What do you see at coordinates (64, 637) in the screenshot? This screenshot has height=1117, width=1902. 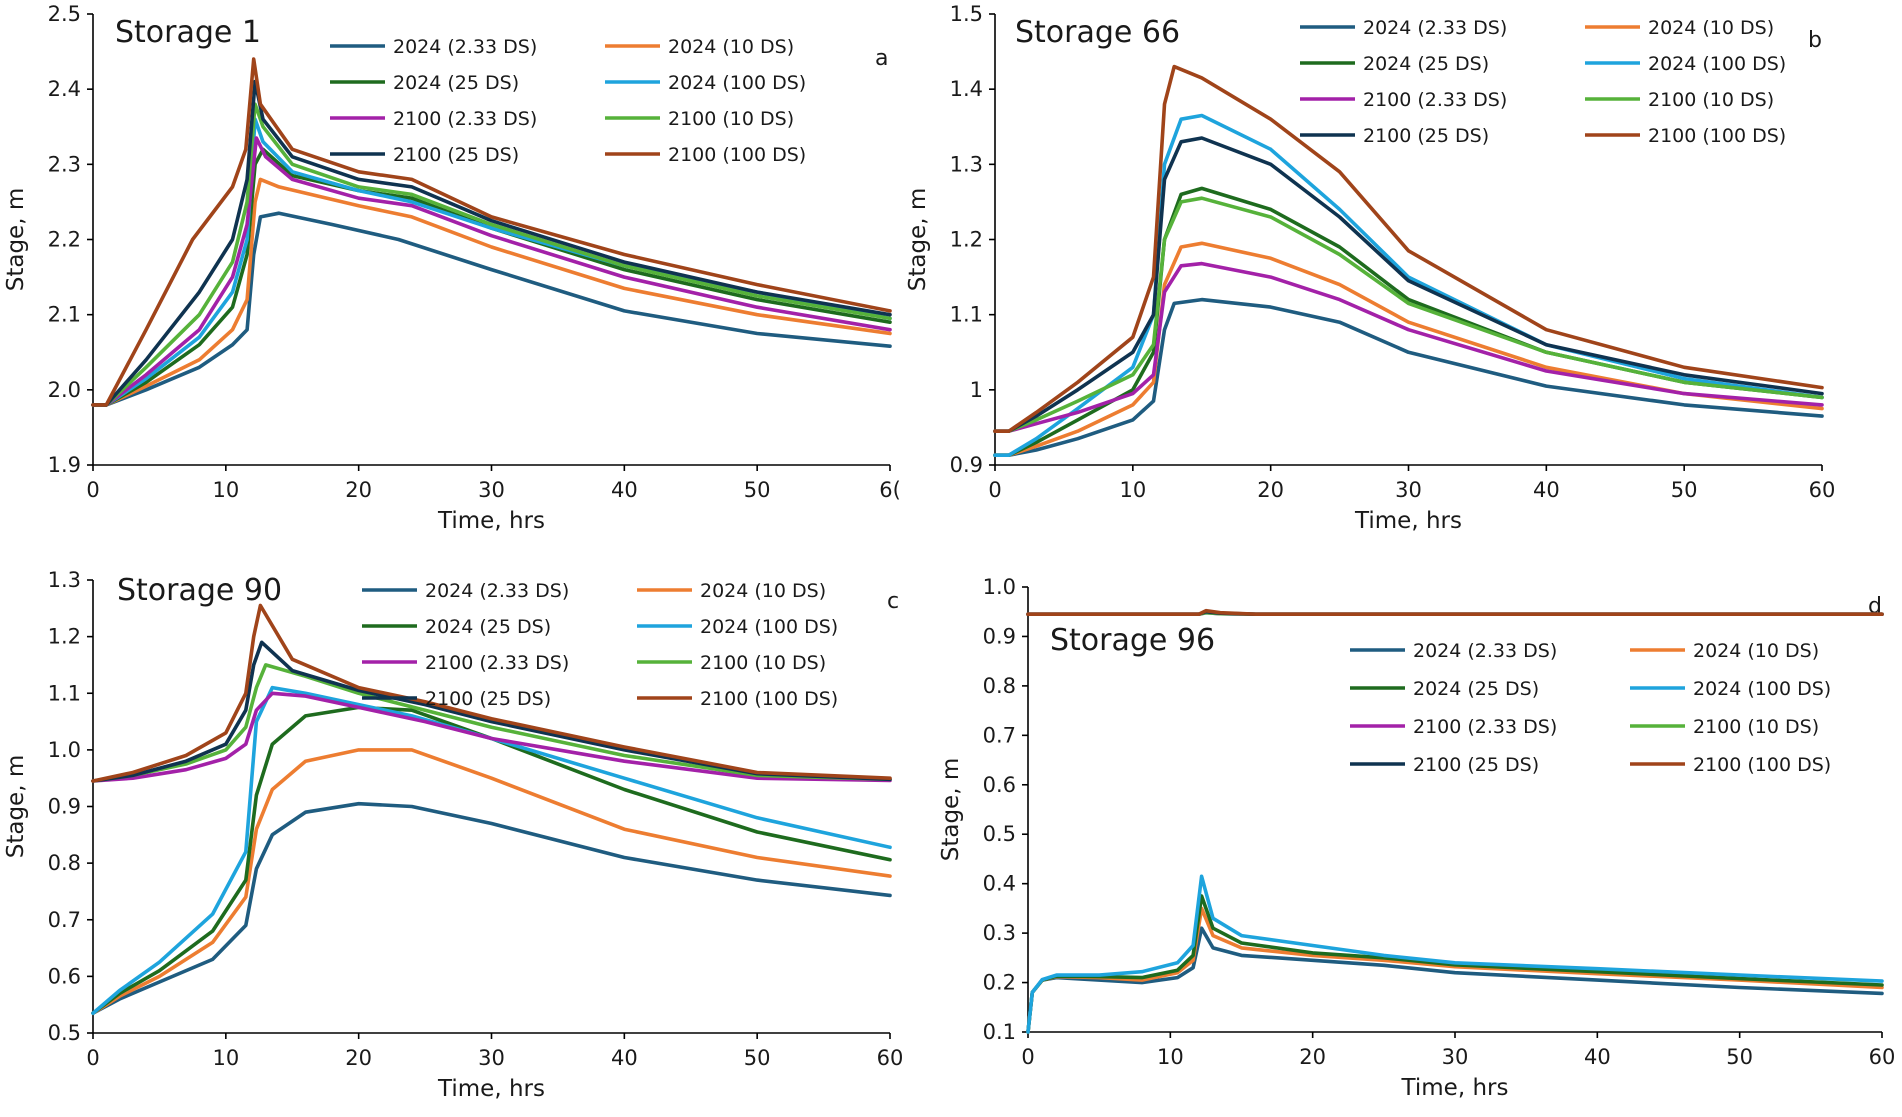 I see `y-tick-label: 1.2` at bounding box center [64, 637].